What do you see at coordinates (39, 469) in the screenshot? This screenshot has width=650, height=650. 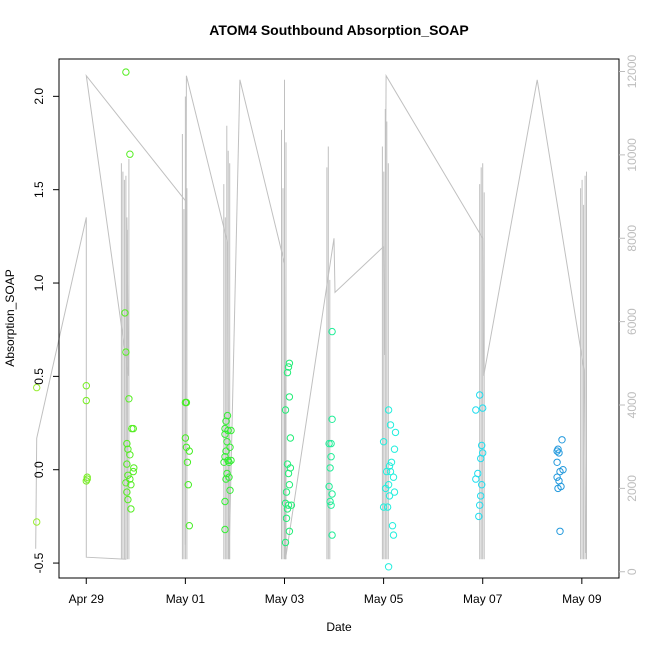 I see `y-tick-label: 0.0` at bounding box center [39, 469].